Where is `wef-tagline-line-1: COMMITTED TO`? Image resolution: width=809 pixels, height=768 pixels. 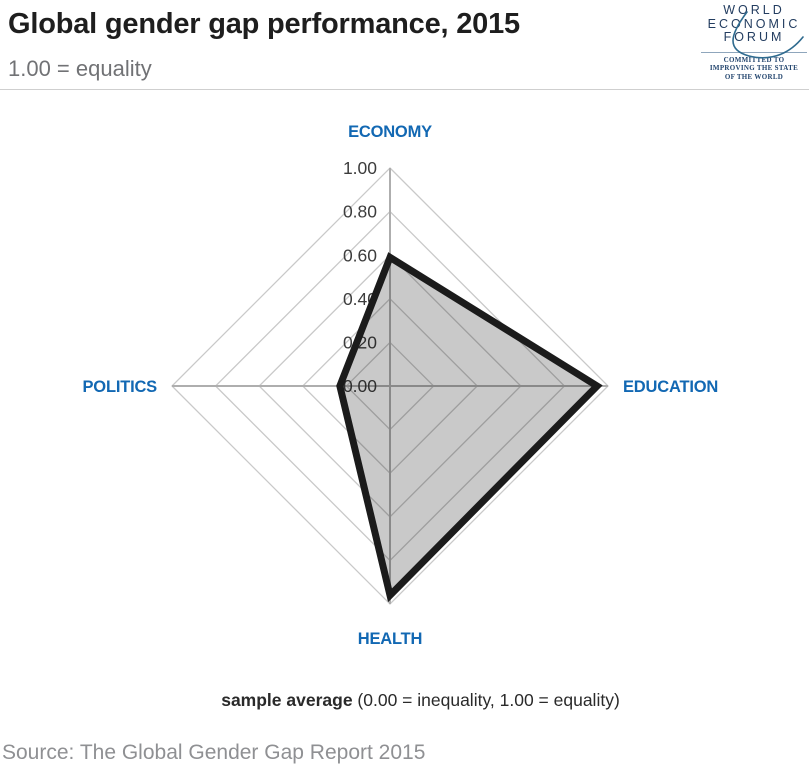
wef-tagline-line-1: COMMITTED TO is located at coordinates (754, 59).